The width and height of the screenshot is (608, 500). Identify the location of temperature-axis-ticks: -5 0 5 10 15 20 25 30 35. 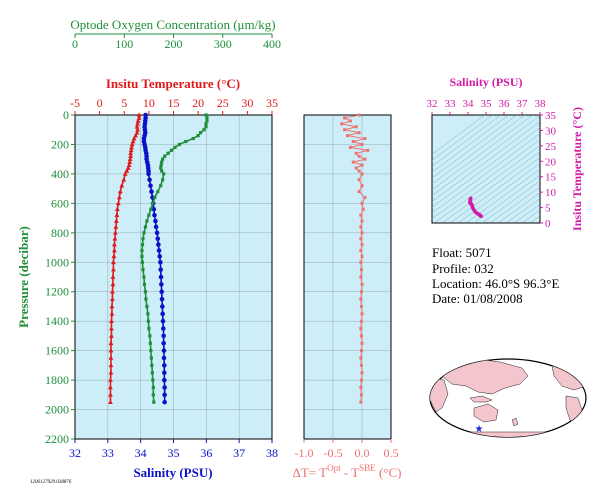
(174, 105).